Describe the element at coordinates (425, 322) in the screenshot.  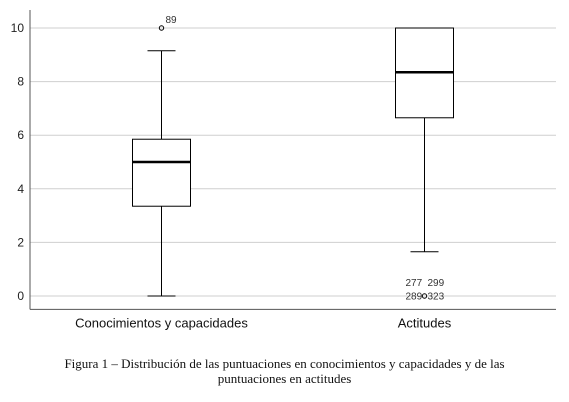
I see `category-label: Actitudes` at that location.